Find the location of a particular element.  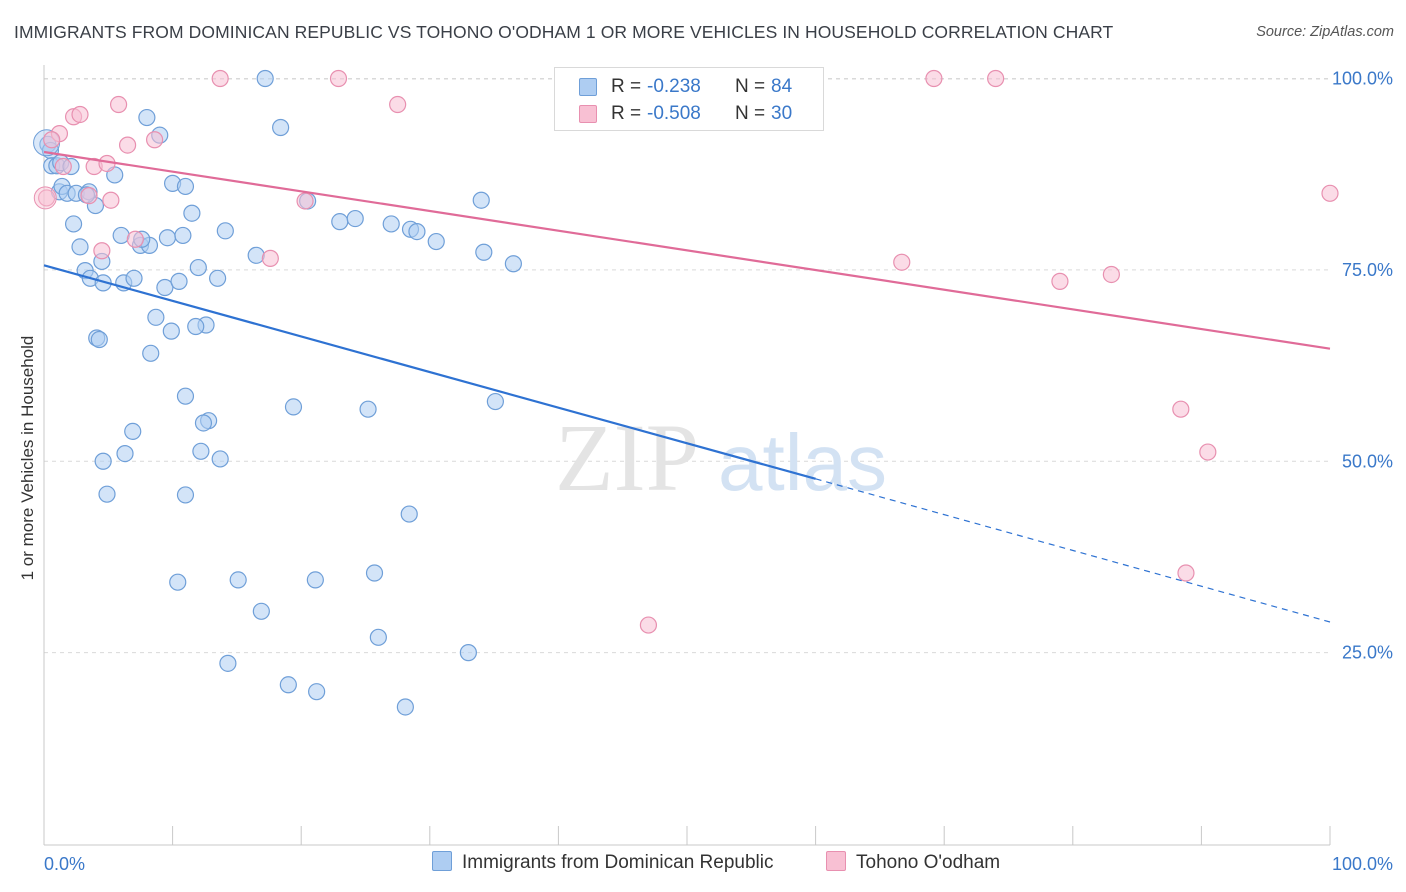

correlation-legend: R = -0.238 N = 84 R = -0.508 N = 30 is located at coordinates (689, 99).